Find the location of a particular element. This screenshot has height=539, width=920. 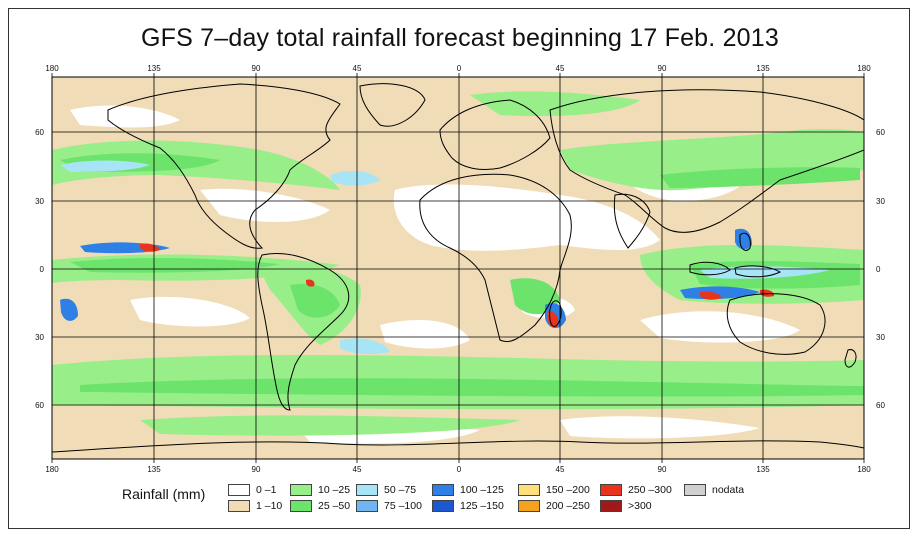

north-america-outline is located at coordinates (224, 166).